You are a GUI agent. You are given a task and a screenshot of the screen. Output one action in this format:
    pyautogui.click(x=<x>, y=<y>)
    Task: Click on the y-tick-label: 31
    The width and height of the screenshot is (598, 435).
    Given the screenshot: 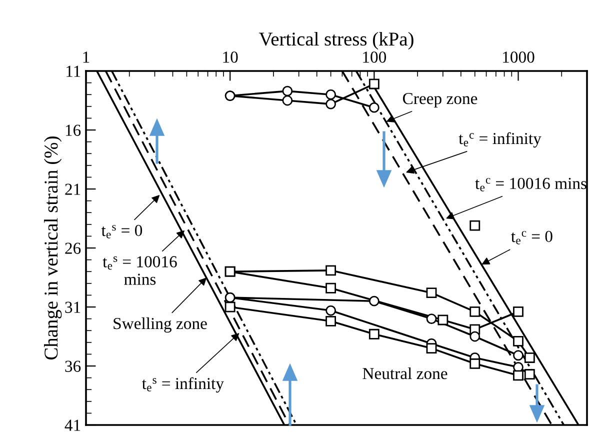 What is the action you would take?
    pyautogui.click(x=72, y=307)
    